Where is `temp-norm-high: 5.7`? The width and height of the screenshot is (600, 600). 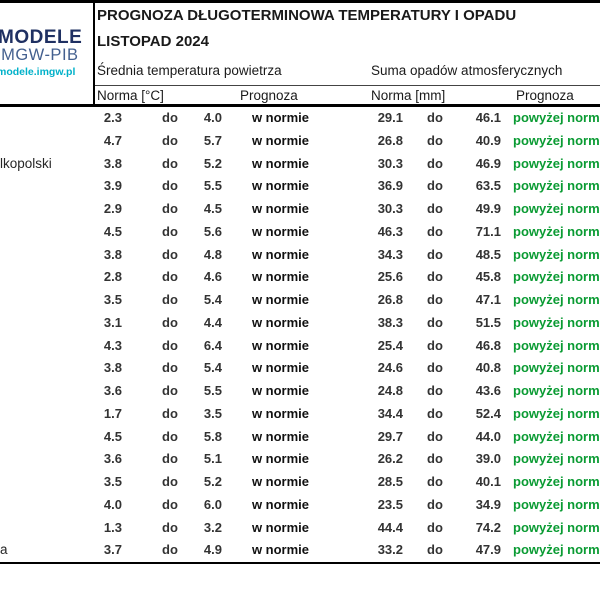 temp-norm-high: 5.7 is located at coordinates (212, 140).